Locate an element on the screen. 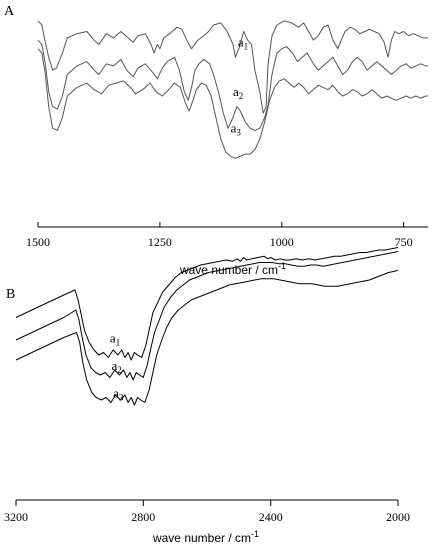  panel-b-x-axis-title: wave number / cm-1 is located at coordinates (205, 537).